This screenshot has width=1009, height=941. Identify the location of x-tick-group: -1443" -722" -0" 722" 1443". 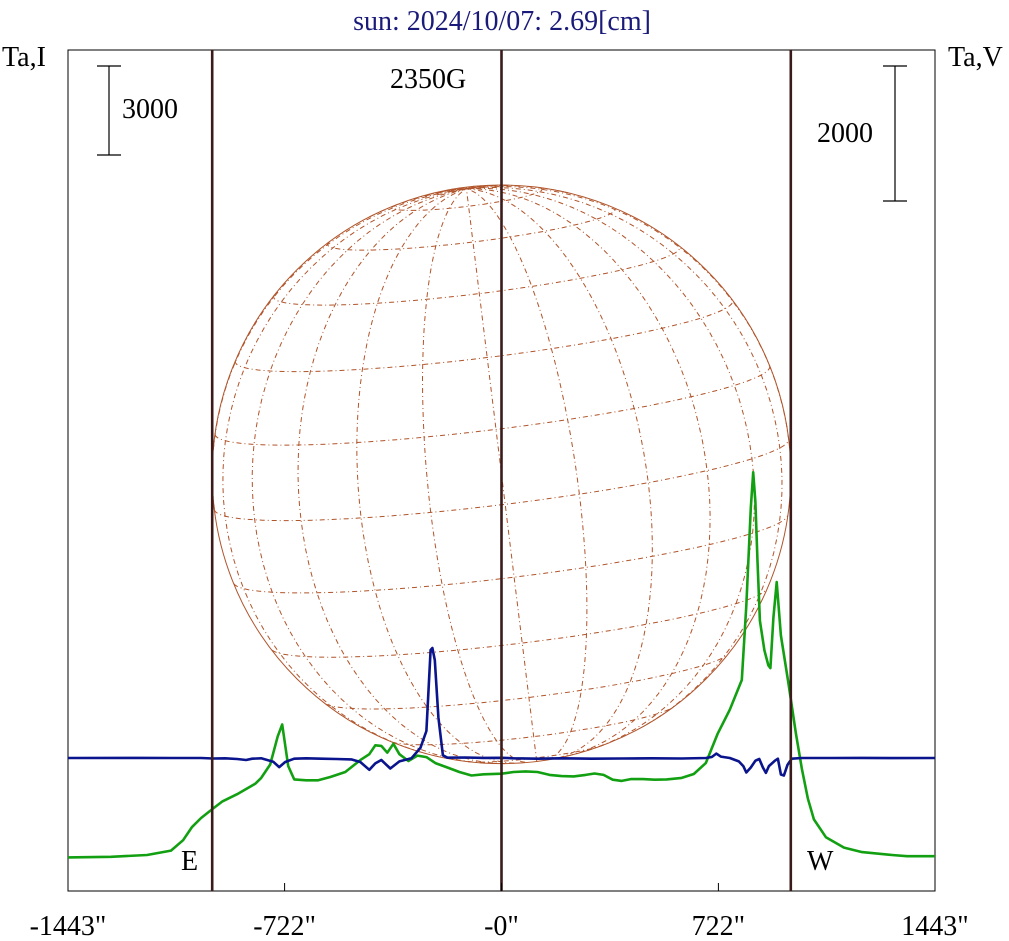
(499, 912).